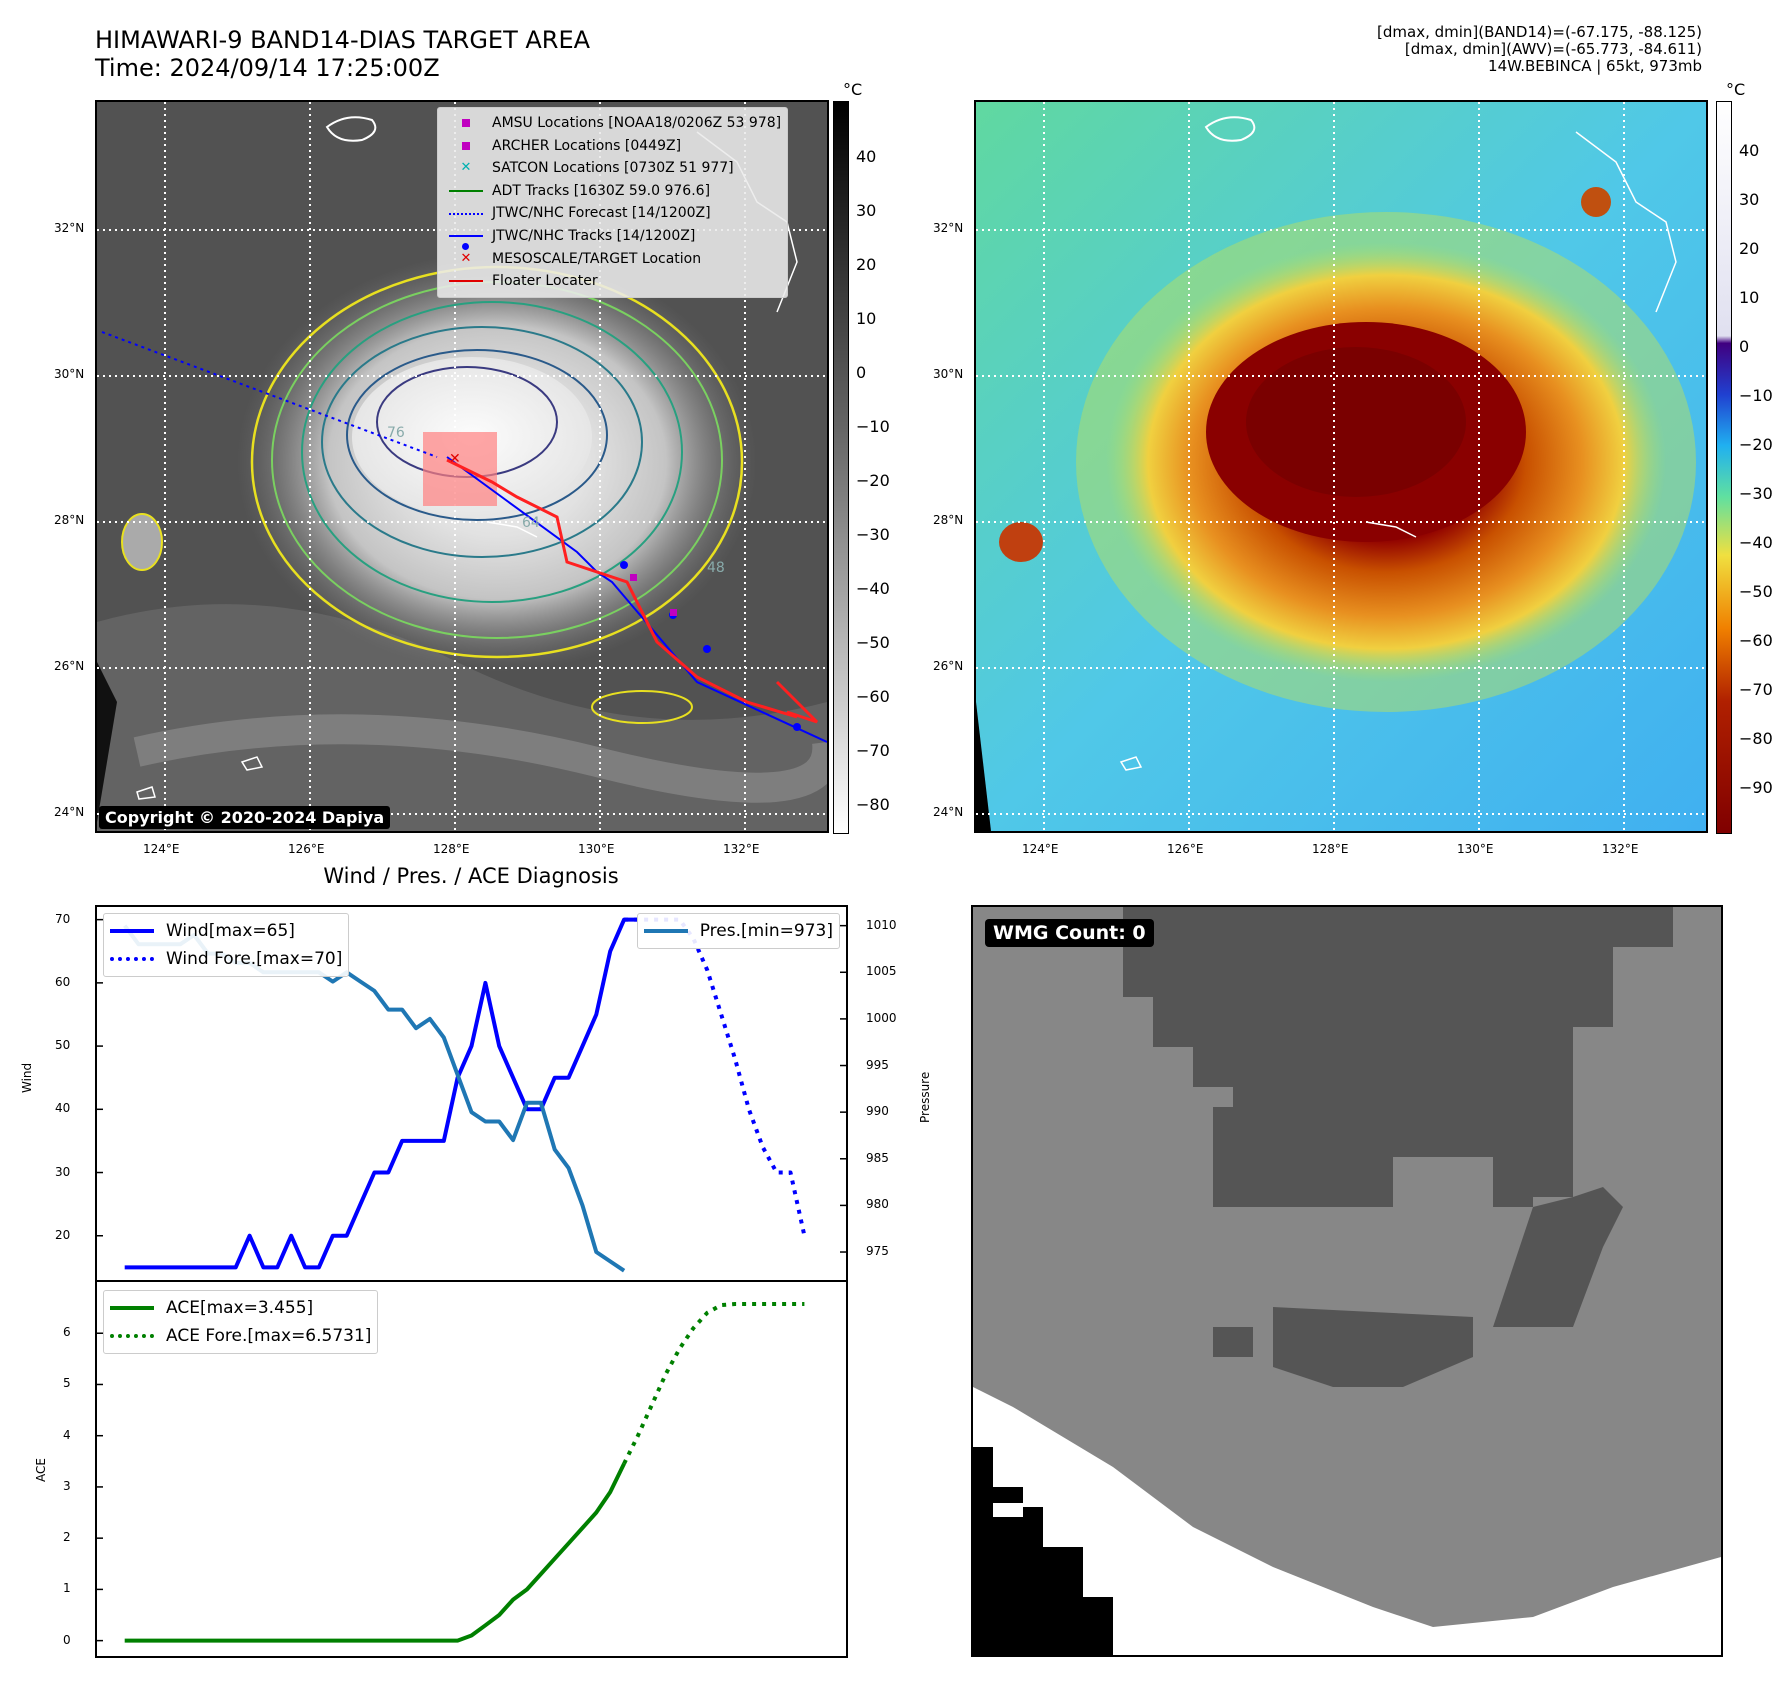 This screenshot has height=1690, width=1788. I want to click on series-line-ace-forecast, so click(713, 1383).